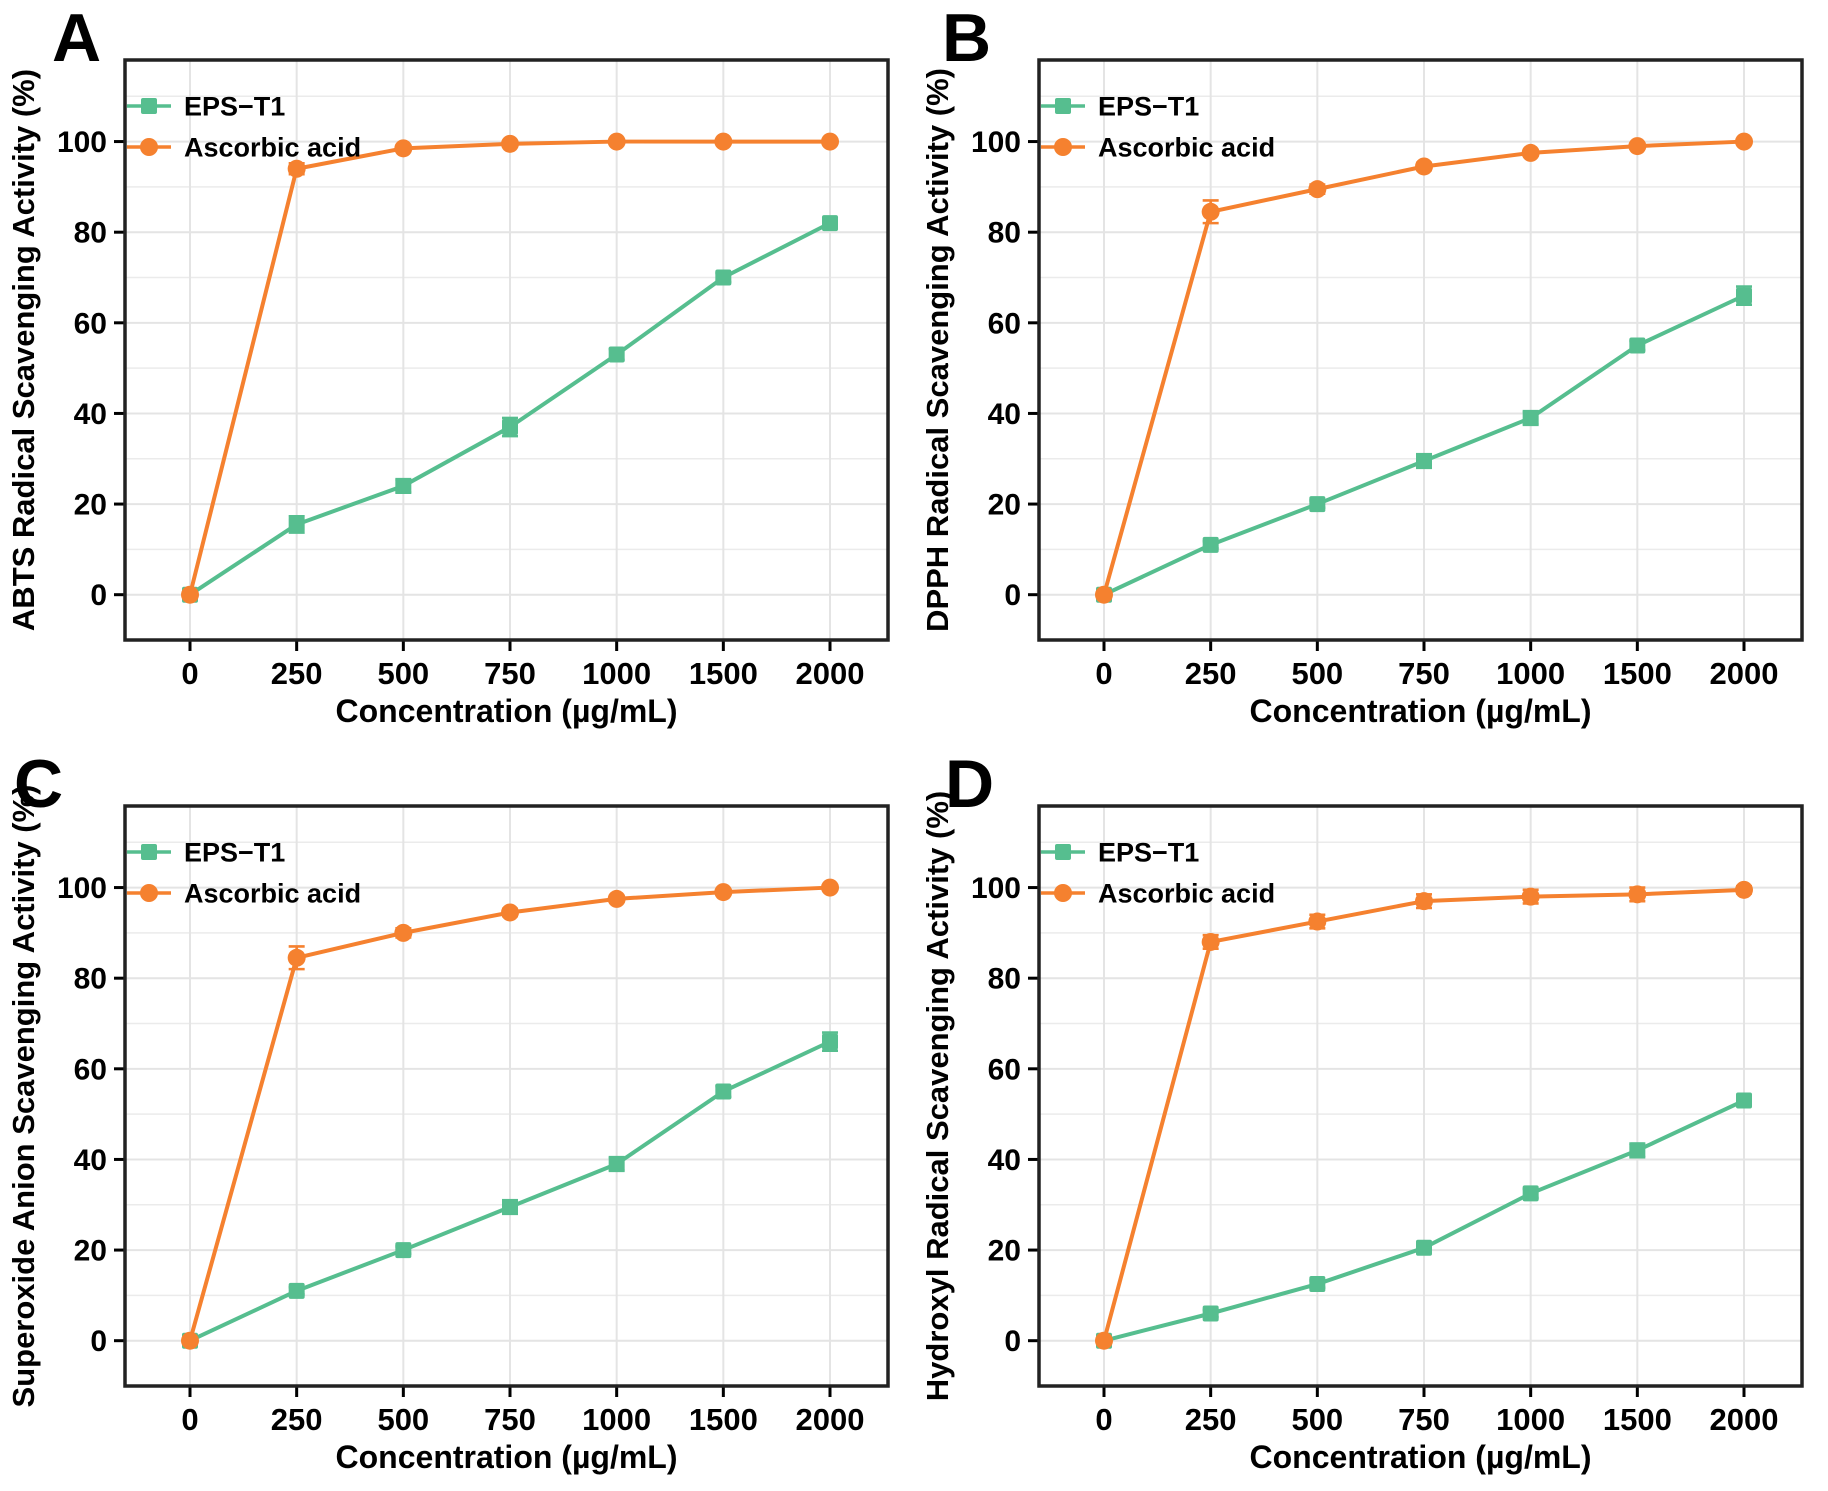  What do you see at coordinates (23, 1096) in the screenshot?
I see `y-axis-title: Superoxide Anion Scavenging Activity (%)` at bounding box center [23, 1096].